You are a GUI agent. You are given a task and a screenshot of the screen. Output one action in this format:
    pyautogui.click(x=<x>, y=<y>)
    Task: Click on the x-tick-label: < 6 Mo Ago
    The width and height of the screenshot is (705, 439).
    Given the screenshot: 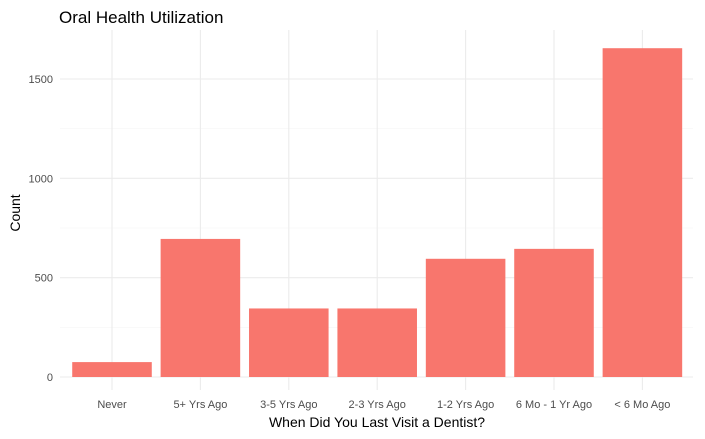 What is the action you would take?
    pyautogui.click(x=642, y=405)
    